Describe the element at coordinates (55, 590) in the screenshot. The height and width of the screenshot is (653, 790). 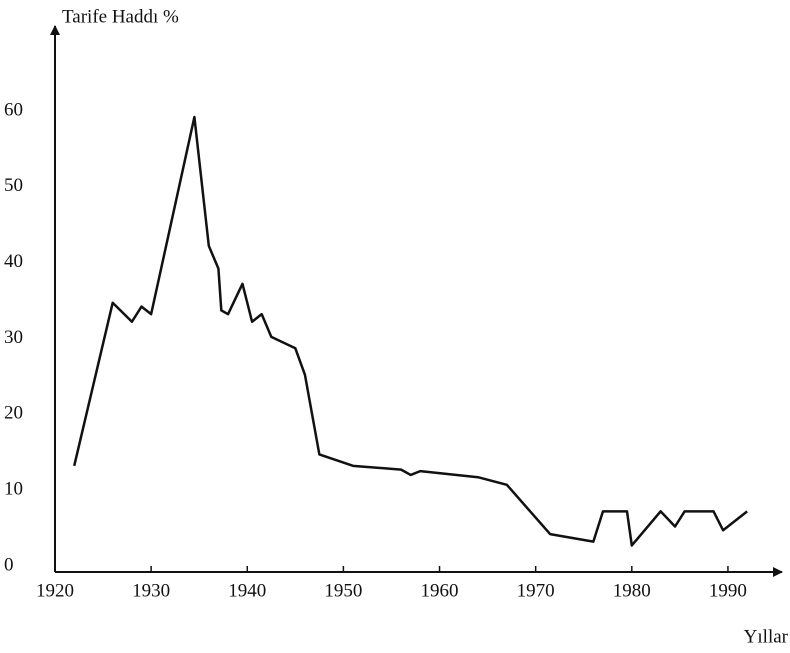
I see `x-tick-label: 1920` at that location.